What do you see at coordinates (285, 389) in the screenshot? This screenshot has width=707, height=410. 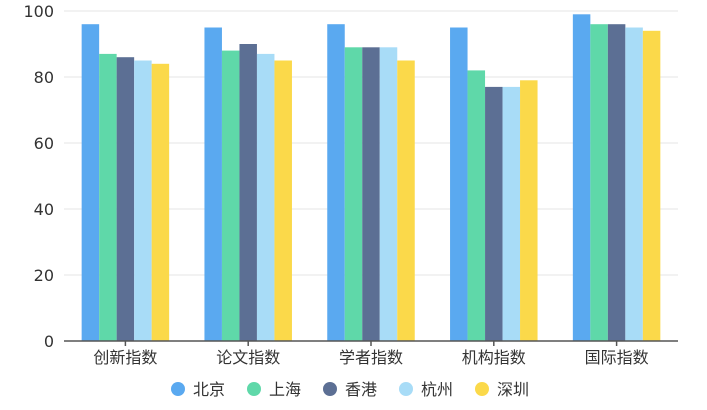 I see `legend-label: 上海` at bounding box center [285, 389].